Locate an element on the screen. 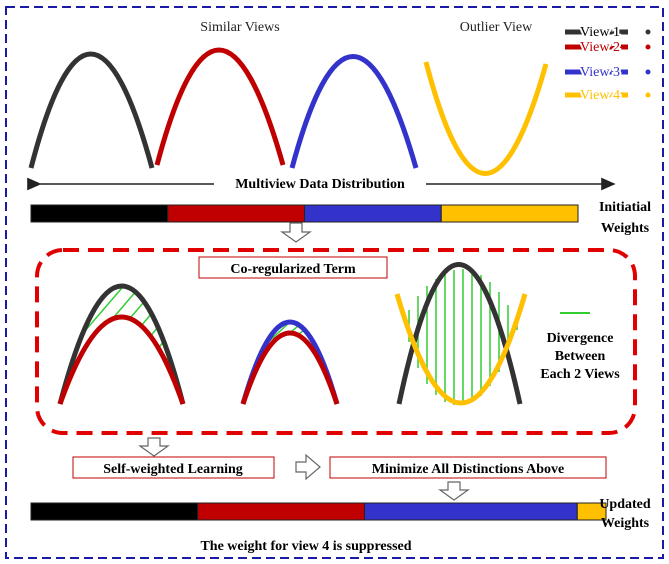 Image resolution: width=669 pixels, height=564 pixels. updated-weights-bar is located at coordinates (318, 511).